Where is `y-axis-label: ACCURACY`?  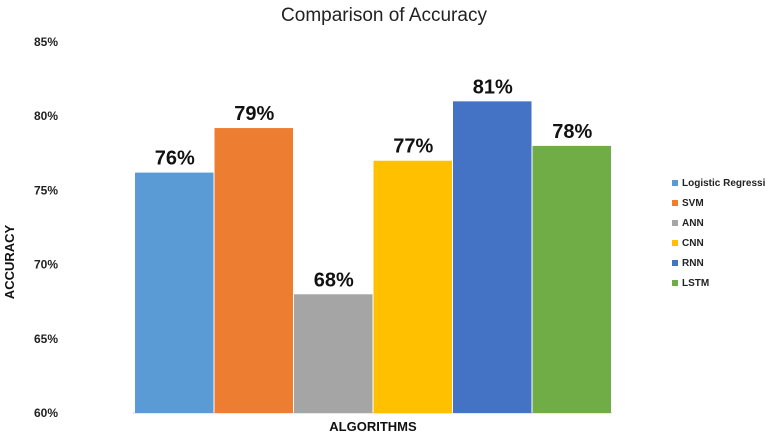 y-axis-label: ACCURACY is located at coordinates (9, 261).